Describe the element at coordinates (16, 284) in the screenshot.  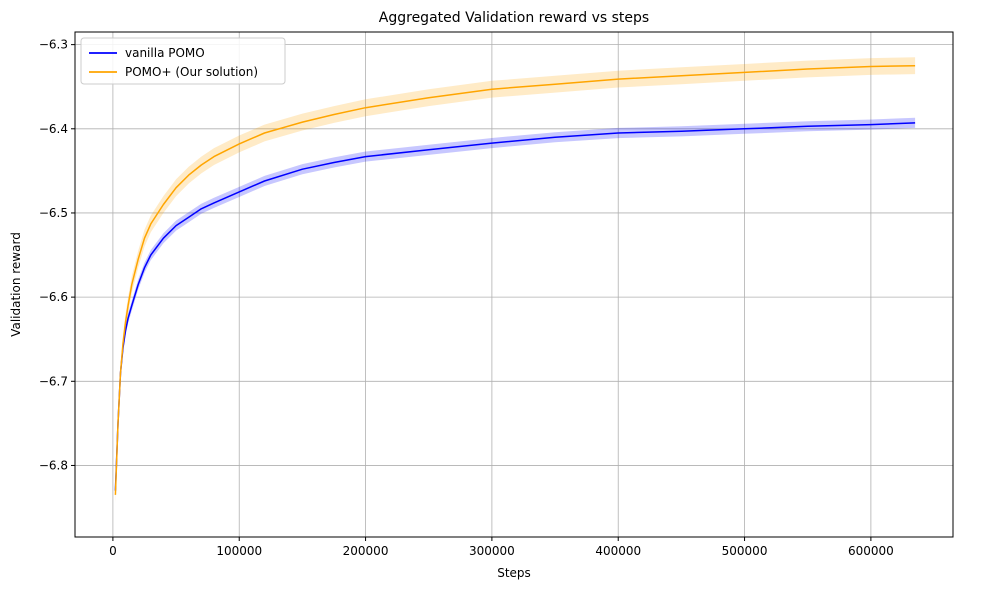
I see `y-axis-label: Validation reward` at that location.